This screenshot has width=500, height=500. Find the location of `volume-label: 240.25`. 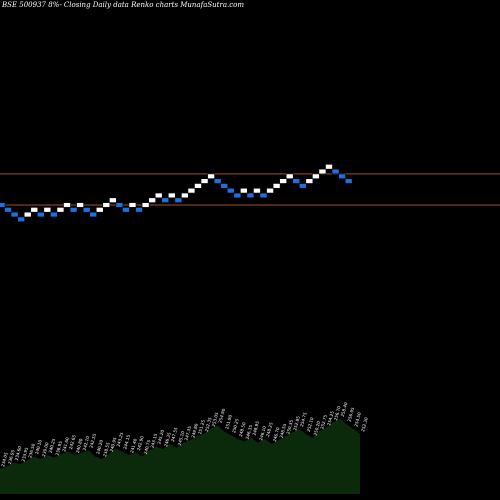

volume-label: 240.25 is located at coordinates (52, 446).